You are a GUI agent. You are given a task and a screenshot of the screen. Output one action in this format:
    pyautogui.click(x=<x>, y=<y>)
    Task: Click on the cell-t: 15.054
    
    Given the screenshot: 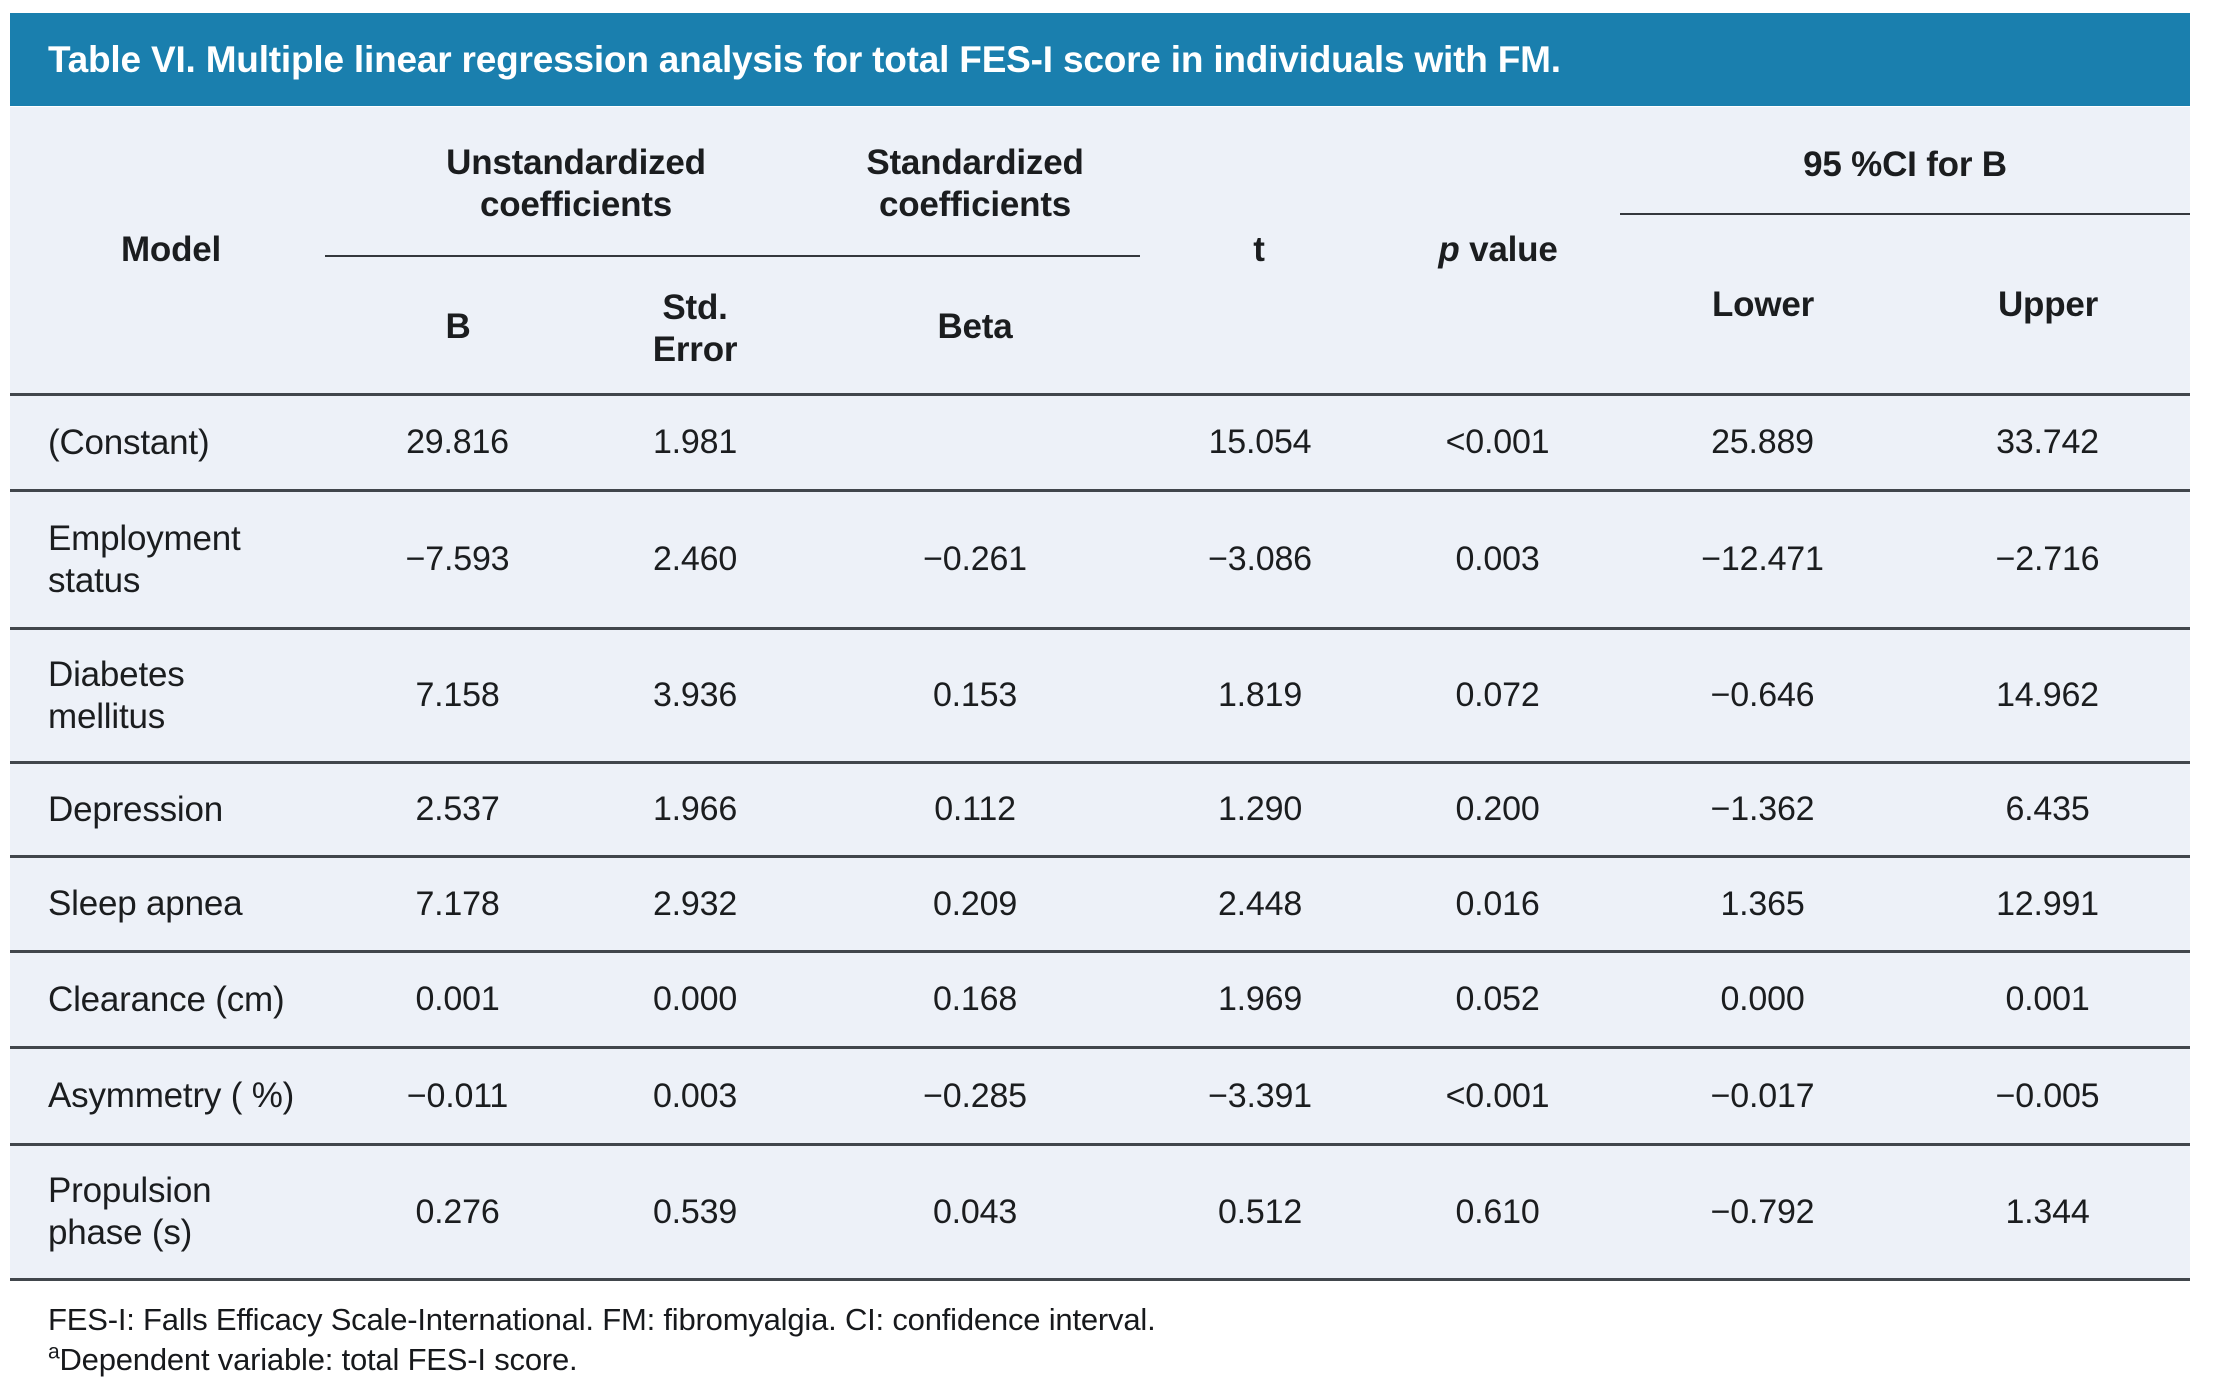 What is the action you would take?
    pyautogui.click(x=1260, y=442)
    